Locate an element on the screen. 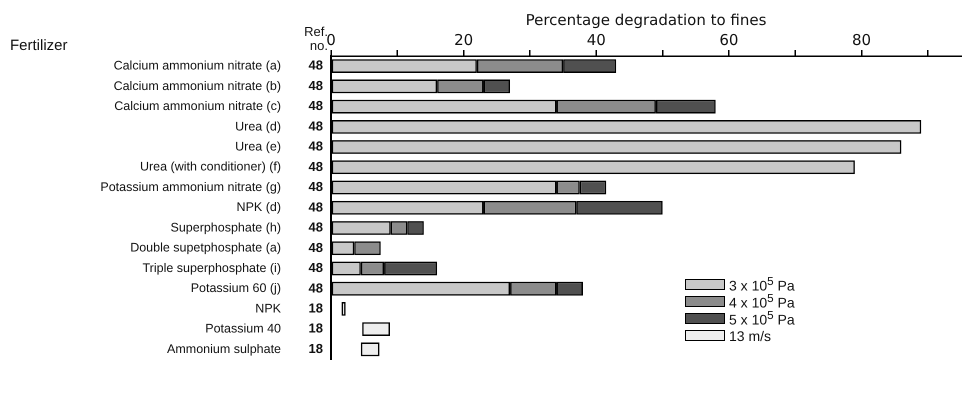  x-tick-label: 20 is located at coordinates (464, 39).